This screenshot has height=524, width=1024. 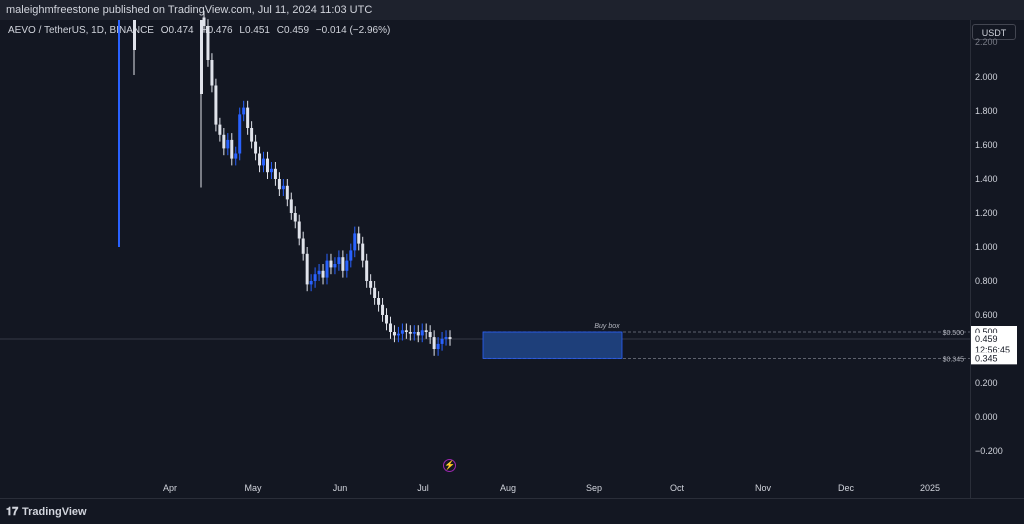 I want to click on x-tick-label: Apr, so click(x=170, y=488).